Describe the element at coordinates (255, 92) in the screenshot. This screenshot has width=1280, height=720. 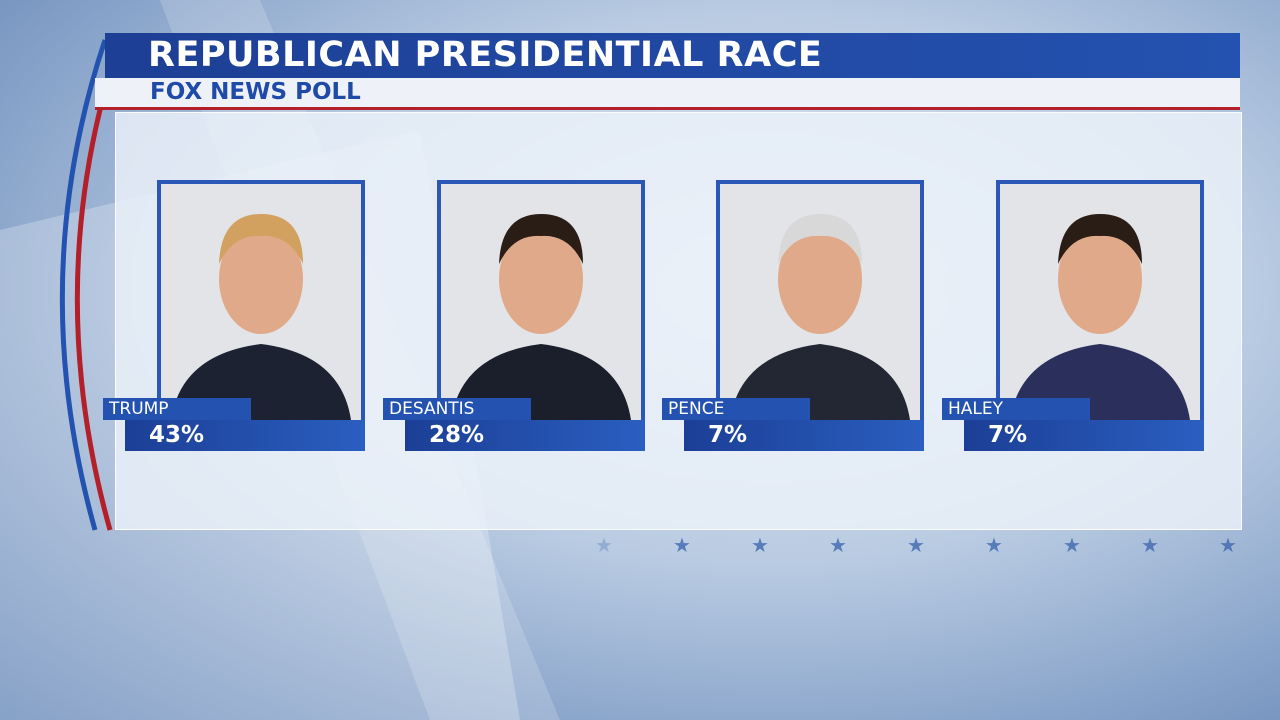
I see `subtitle: FOX NEWS POLL` at that location.